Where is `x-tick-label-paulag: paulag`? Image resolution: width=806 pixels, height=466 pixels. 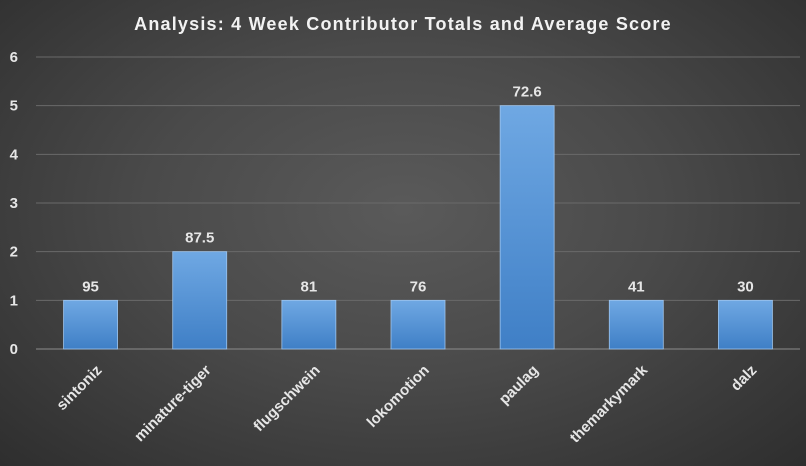
x-tick-label-paulag: paulag is located at coordinates (519, 385).